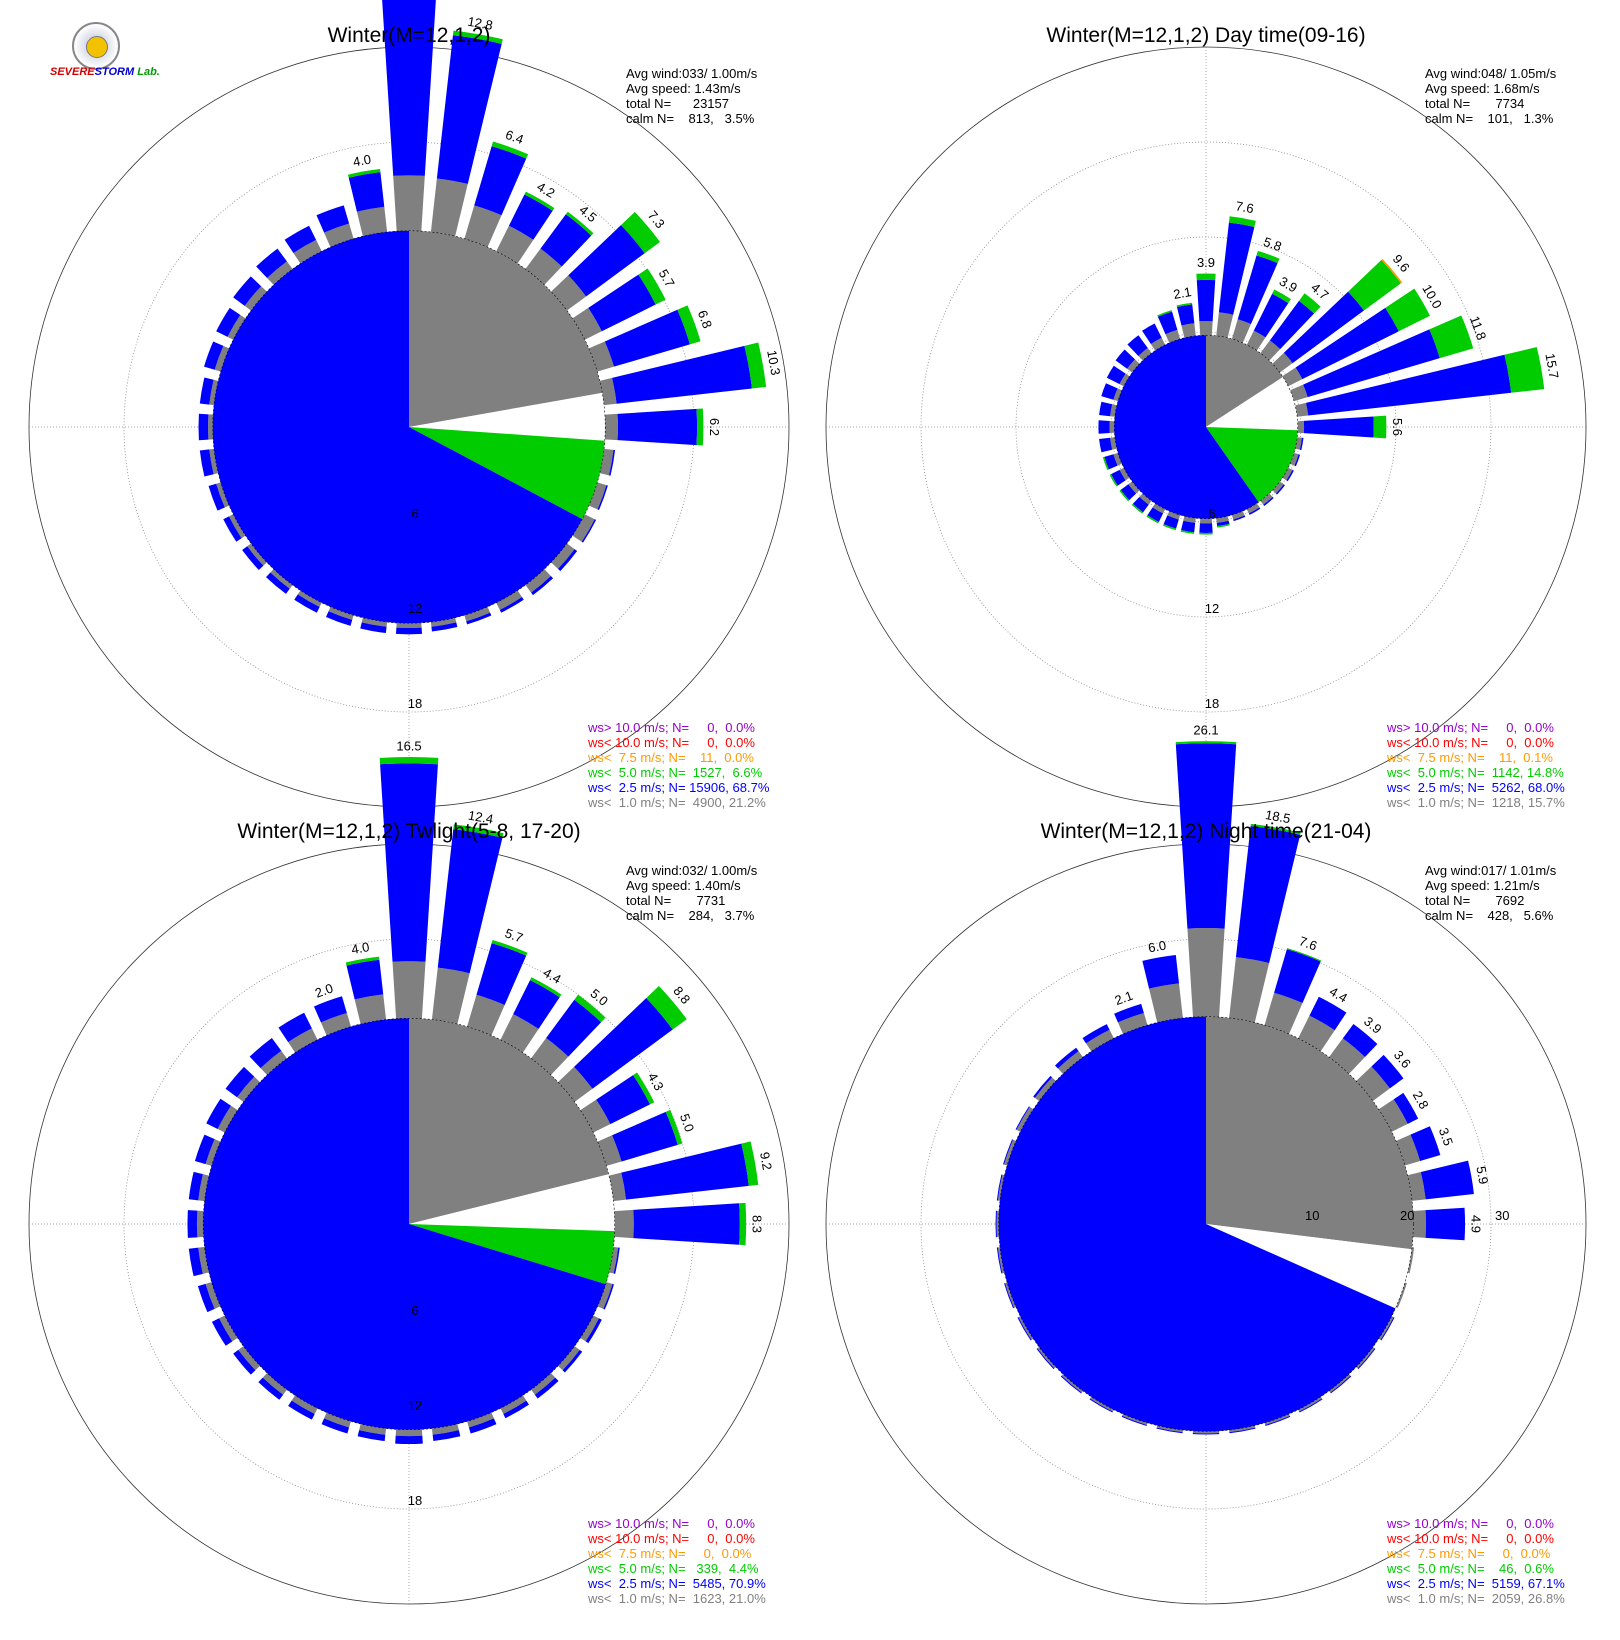  Describe the element at coordinates (1252, 465) in the screenshot. I see `center-pie-lt5` at that location.